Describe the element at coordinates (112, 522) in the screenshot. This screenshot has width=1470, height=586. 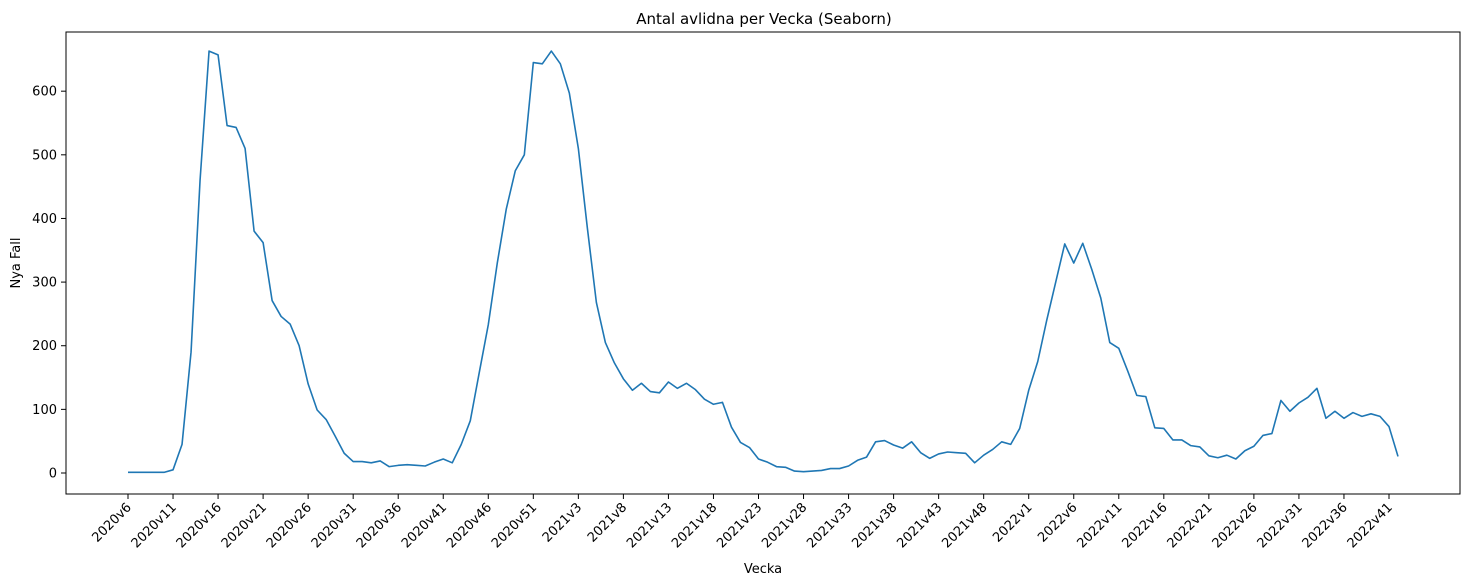
I see `x-tick-label: 2020v6` at that location.